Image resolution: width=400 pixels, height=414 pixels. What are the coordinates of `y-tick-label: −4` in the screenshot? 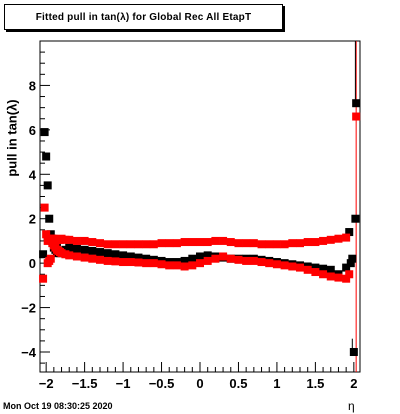 It's located at (29, 352).